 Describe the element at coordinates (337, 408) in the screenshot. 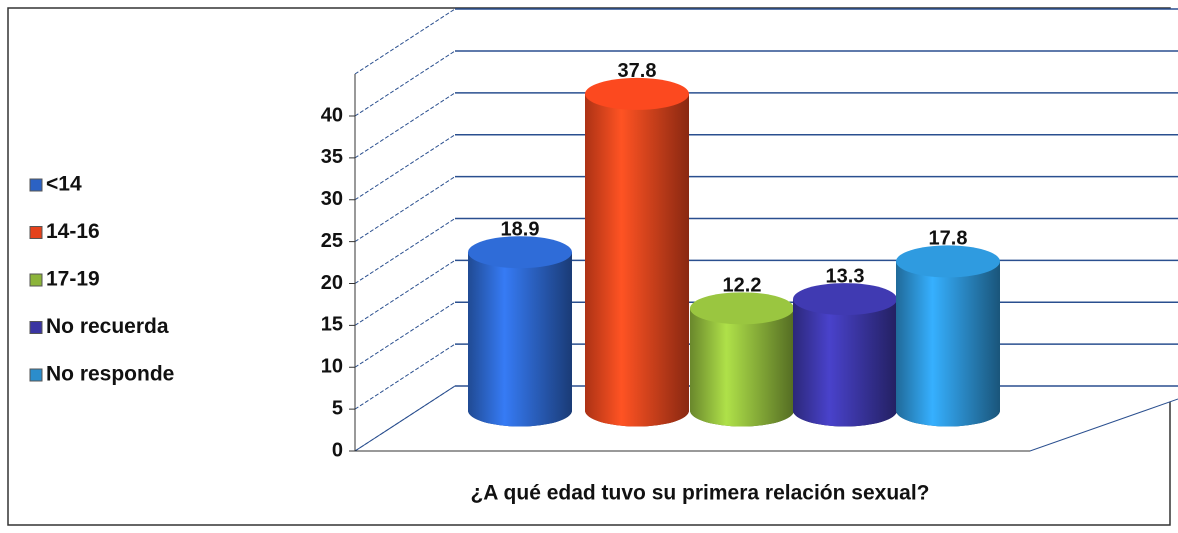

I see `y-tick-label: 5` at that location.